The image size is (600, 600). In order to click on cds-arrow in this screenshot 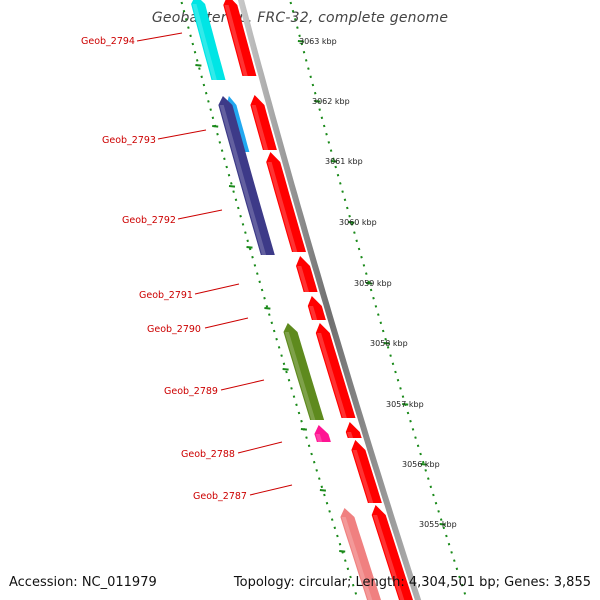, I will do `click(263, 122)`.